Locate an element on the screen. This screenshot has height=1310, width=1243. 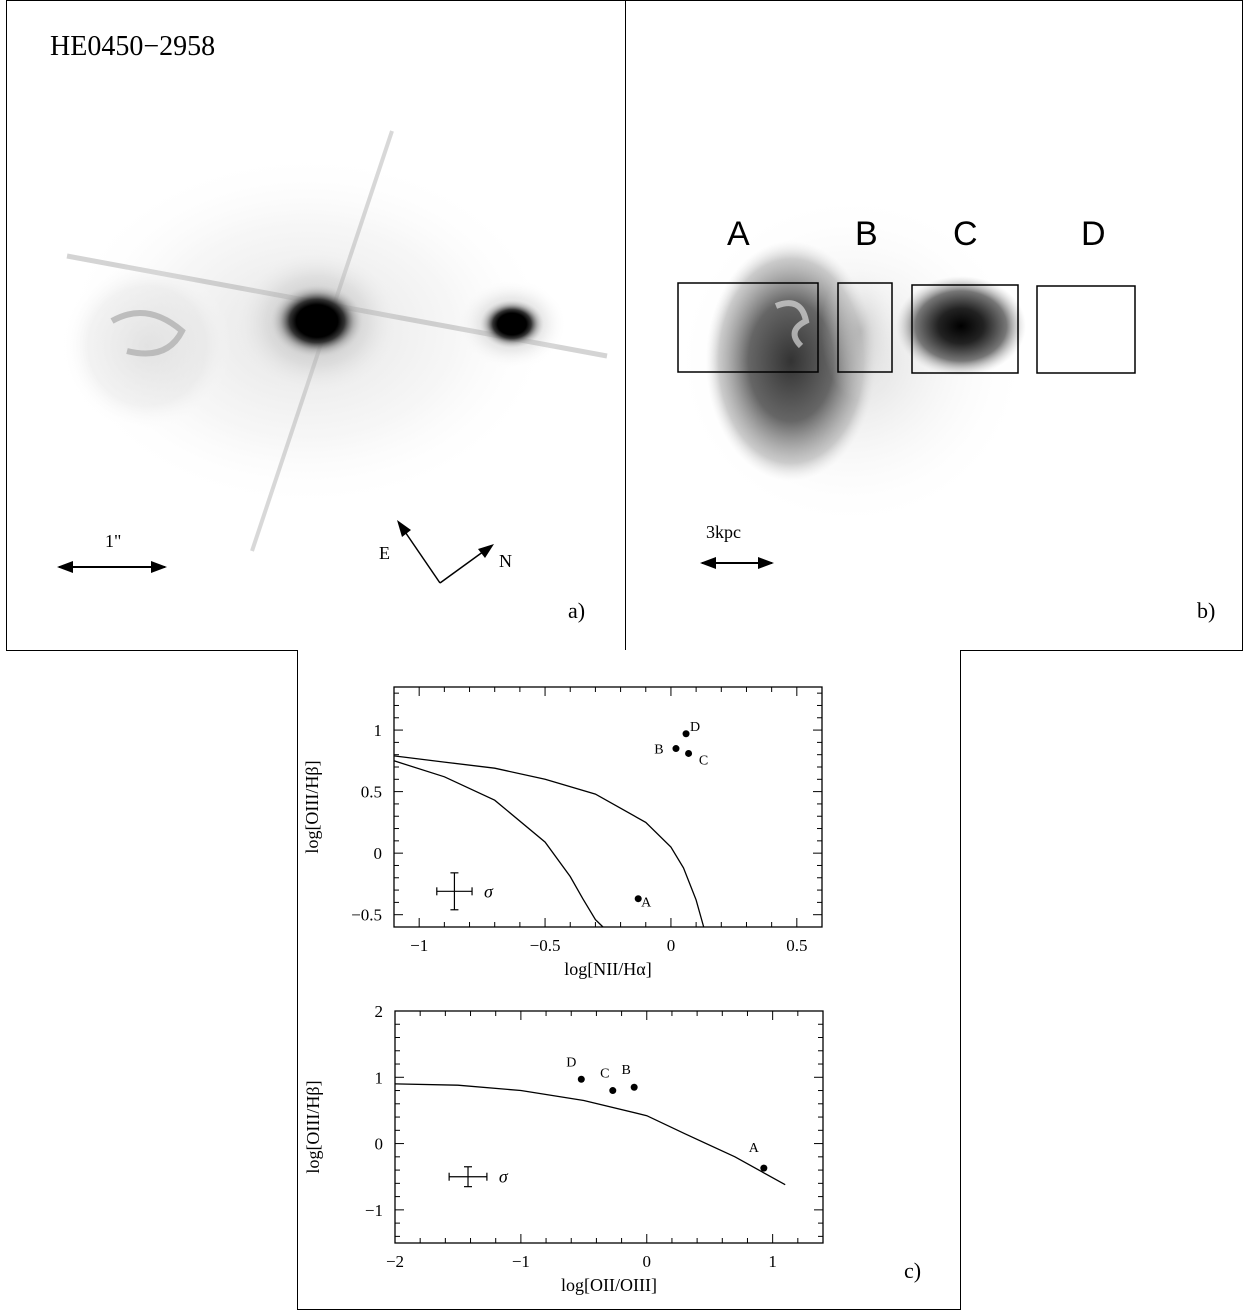
companion-galaxy is located at coordinates (147, 346).